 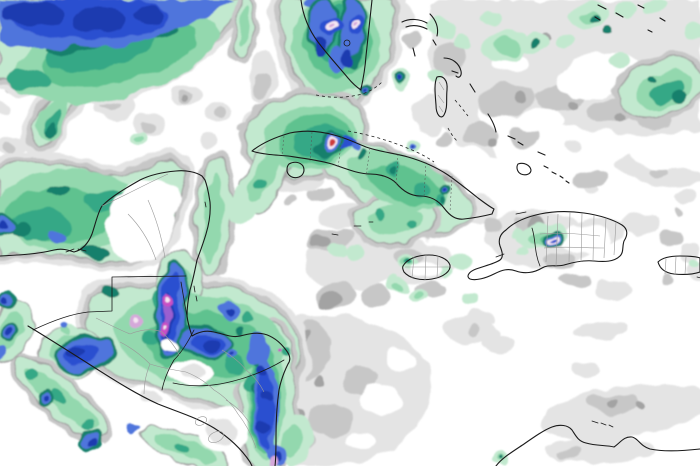 What do you see at coordinates (201, 421) in the screenshot?
I see `lake-managua` at bounding box center [201, 421].